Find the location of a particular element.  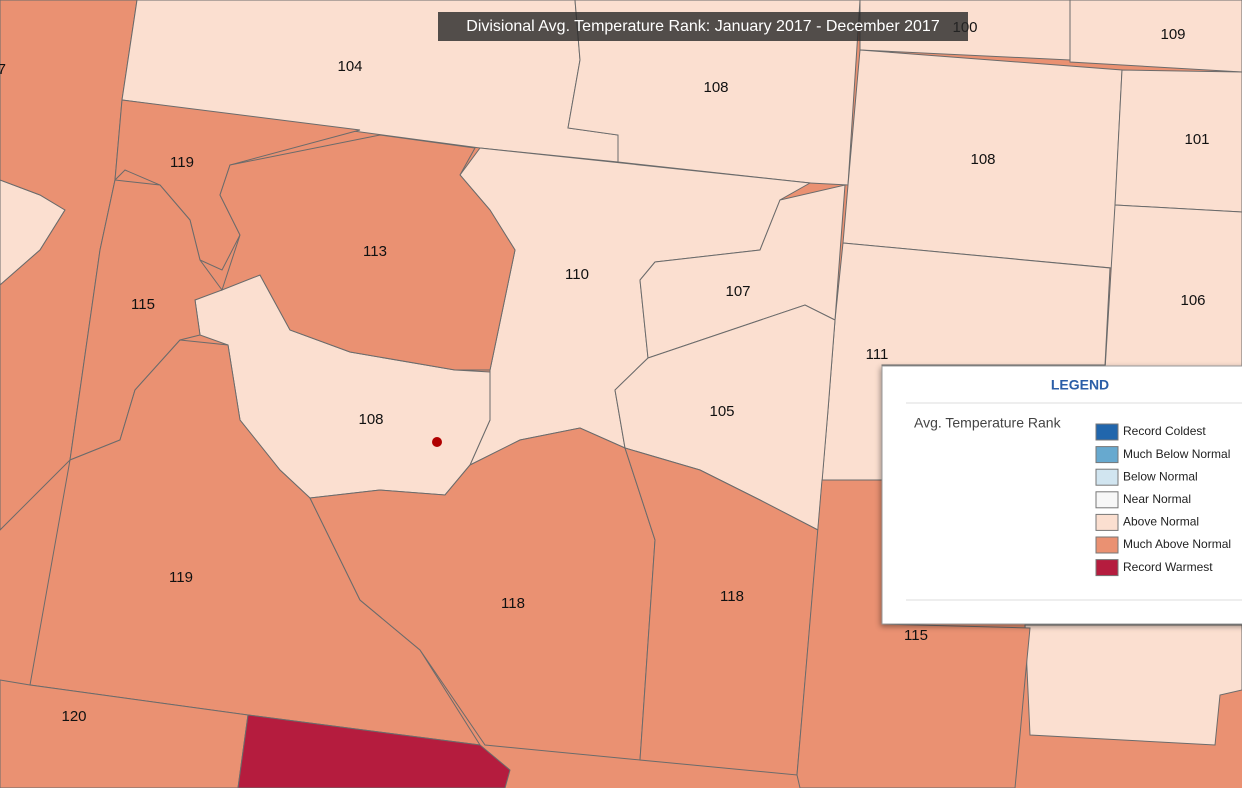

region-label: 110 is located at coordinates (577, 274).